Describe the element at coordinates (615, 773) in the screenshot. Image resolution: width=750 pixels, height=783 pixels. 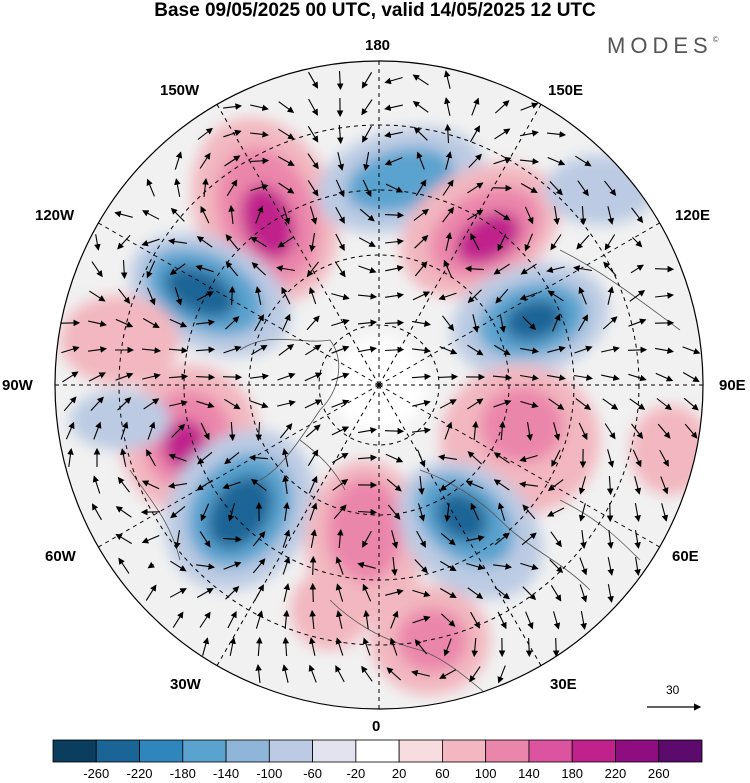
I see `colorbar-tick-label: 220` at that location.